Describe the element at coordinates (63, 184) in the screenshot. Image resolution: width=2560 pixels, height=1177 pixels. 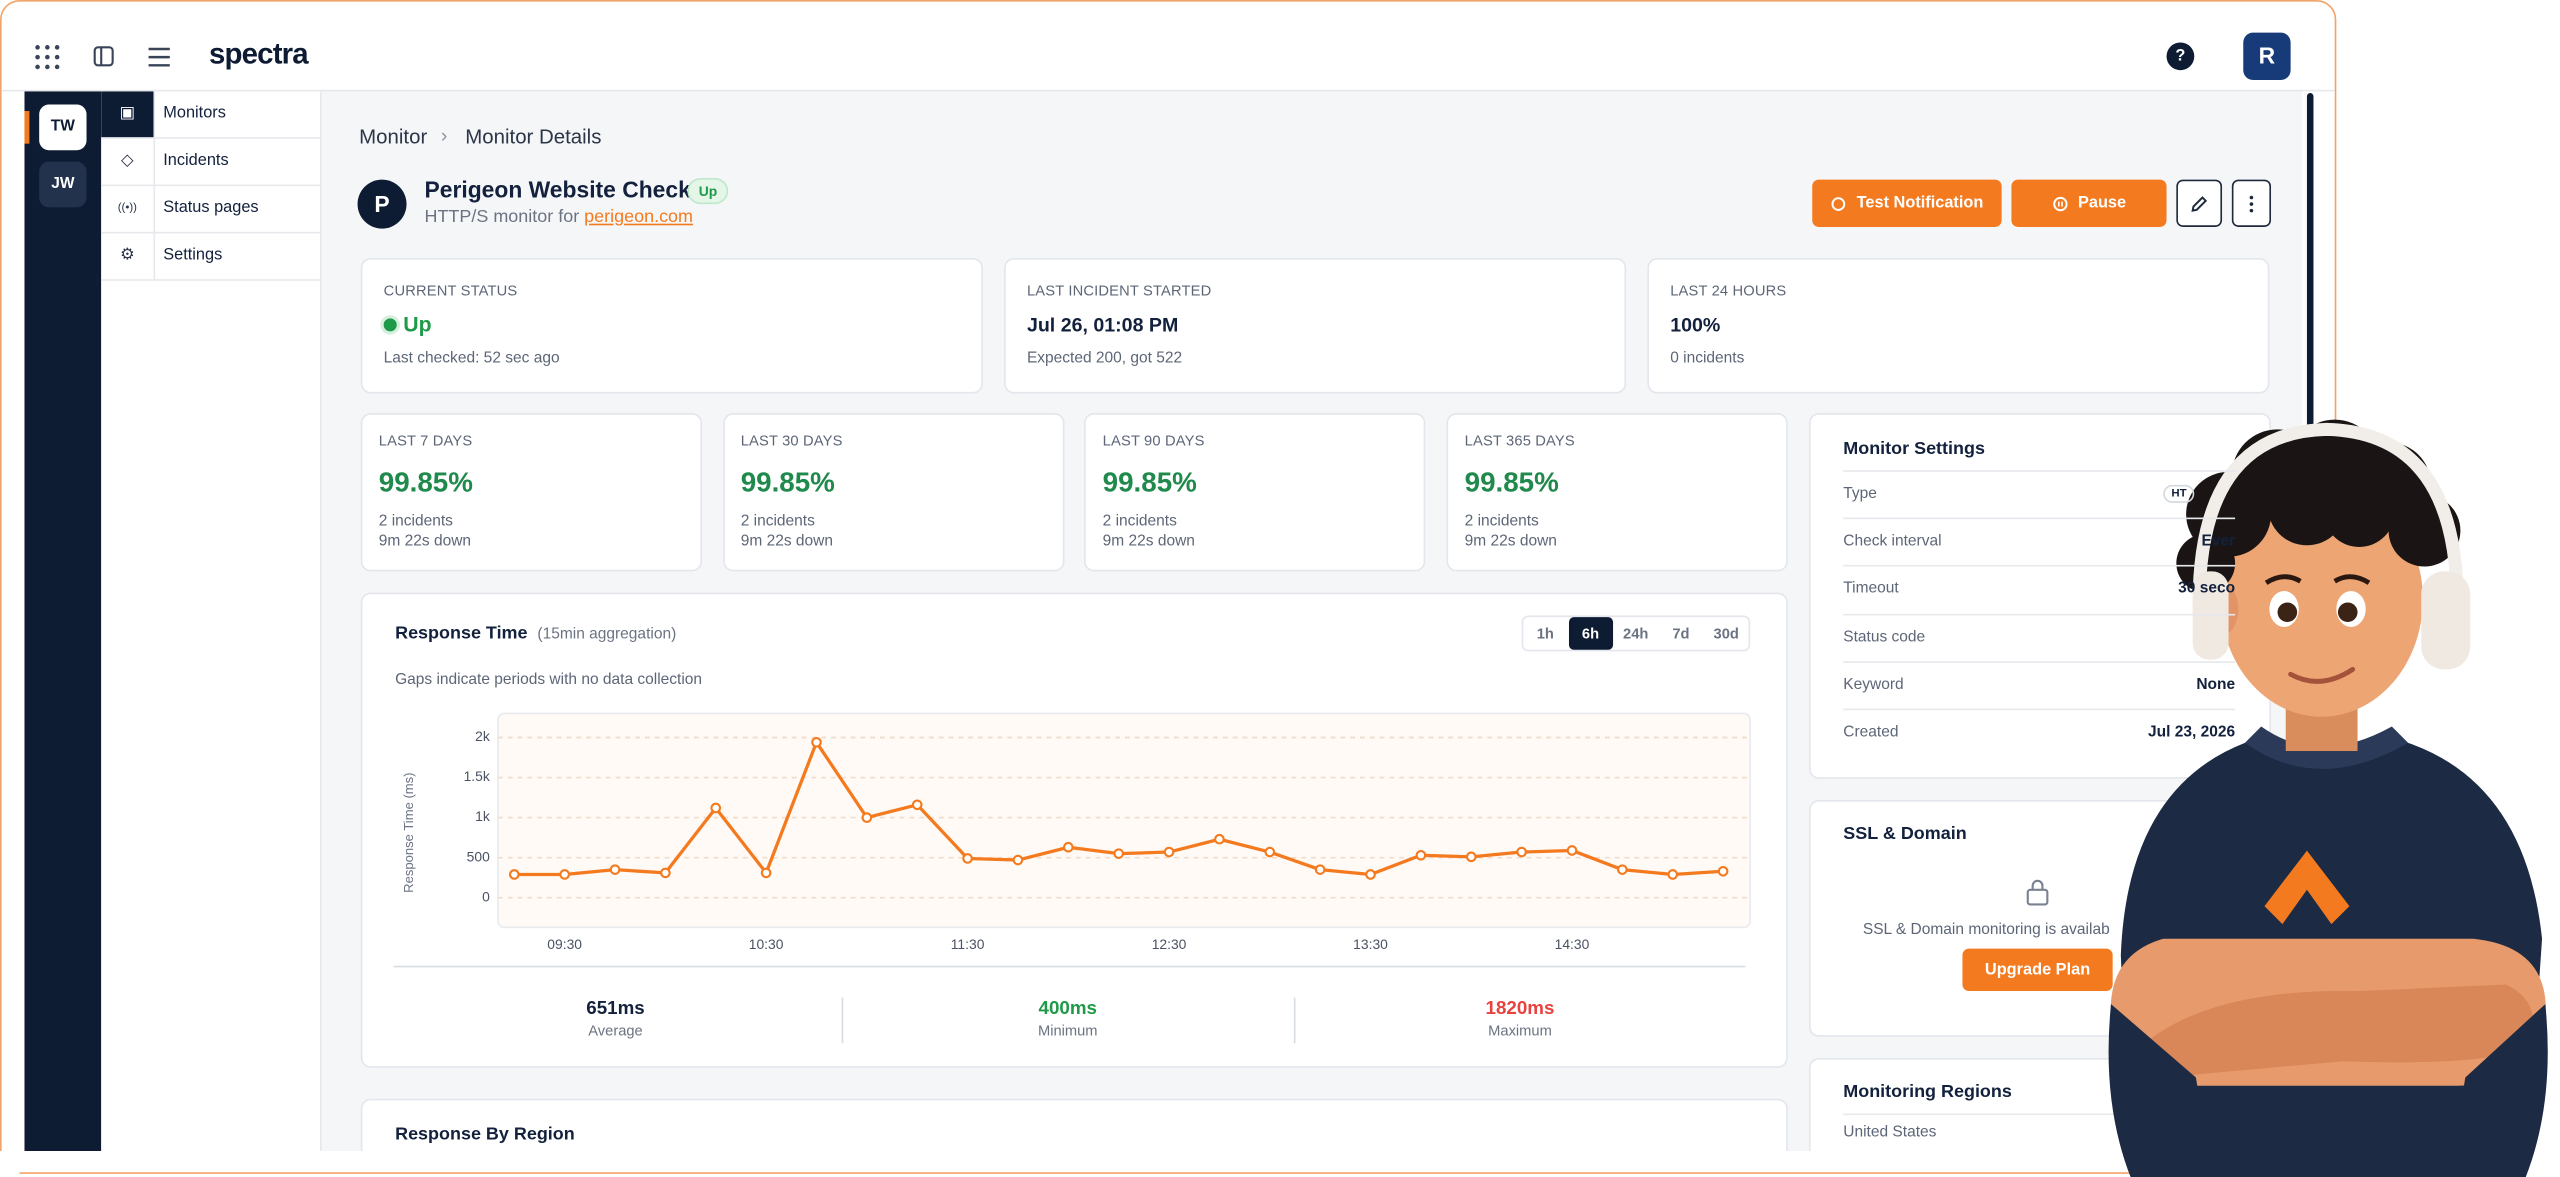
I see `workspace-button: JW` at that location.